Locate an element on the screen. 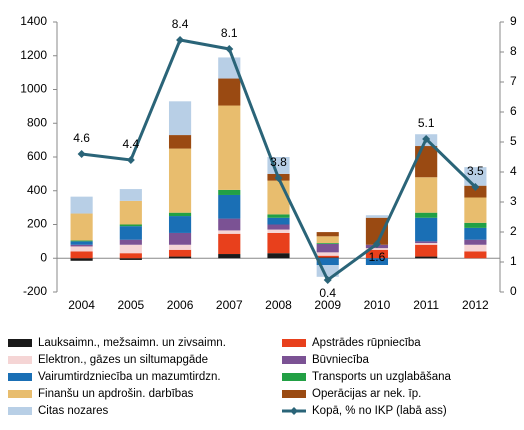 The height and width of the screenshot is (430, 524). data-label: 4.6 is located at coordinates (81, 138).